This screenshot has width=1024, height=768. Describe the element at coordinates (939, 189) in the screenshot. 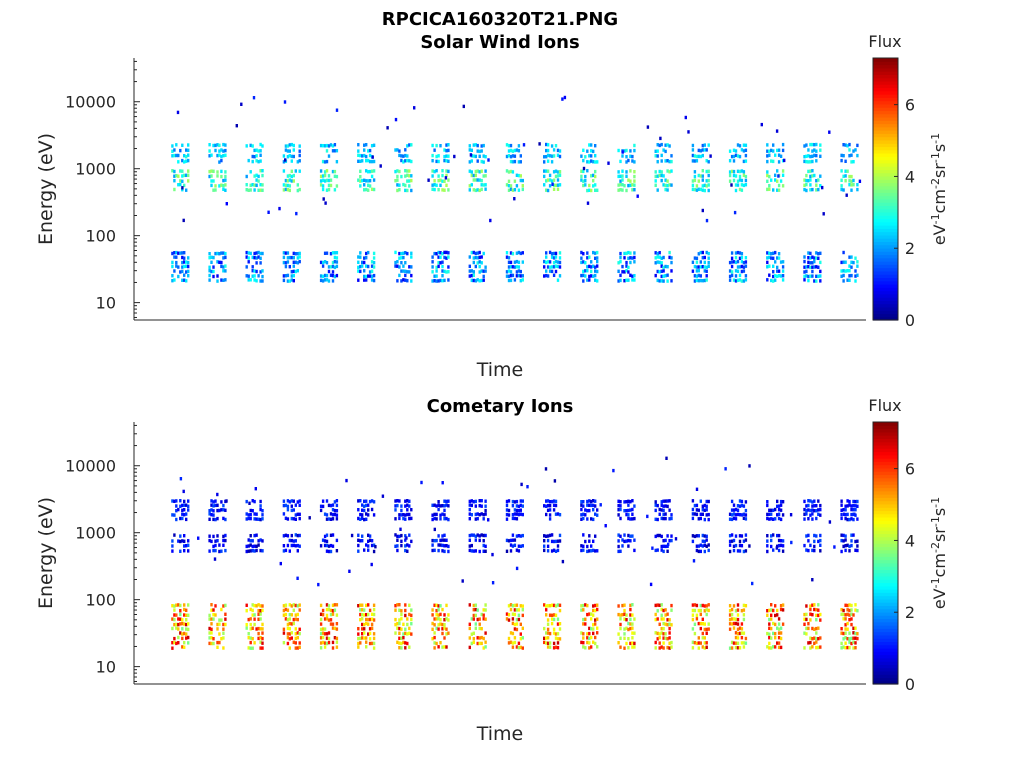

I see `colorbar-unit-solar-wind: eV-1cm-2sr-1s-1` at that location.